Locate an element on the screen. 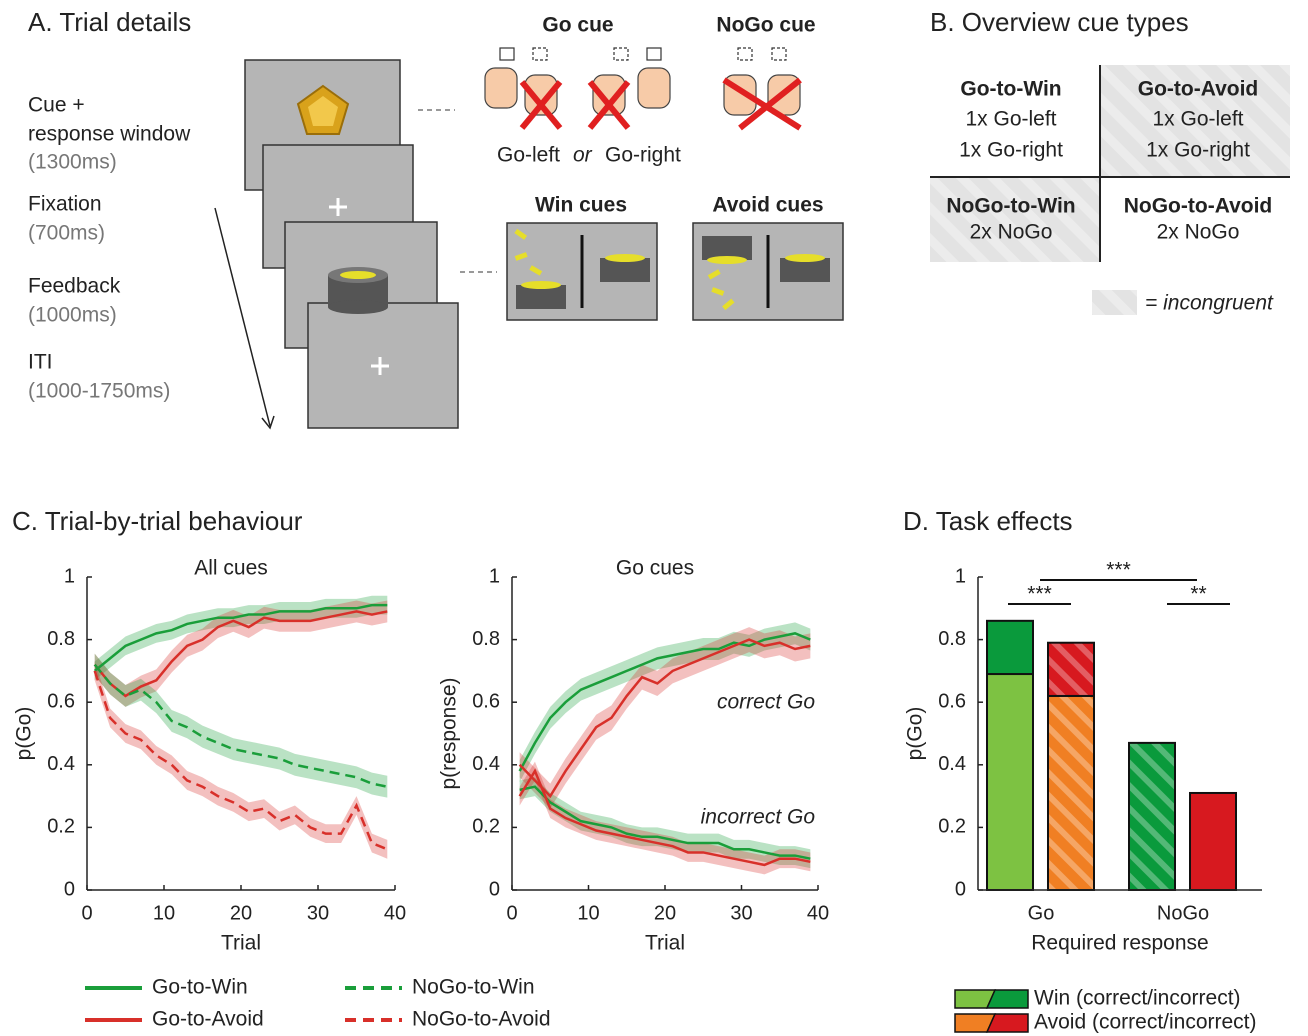 The image size is (1308, 1036). panel-title: B. Overview cue types is located at coordinates (1059, 22).